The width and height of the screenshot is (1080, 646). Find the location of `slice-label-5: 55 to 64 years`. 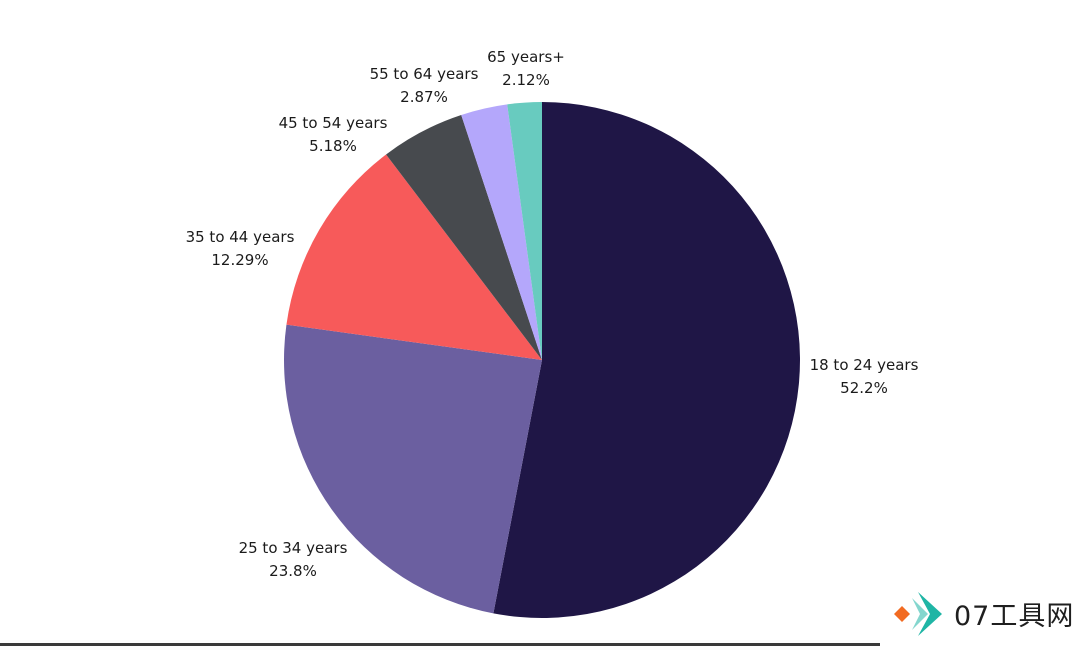

slice-label-5: 55 to 64 years is located at coordinates (424, 74).